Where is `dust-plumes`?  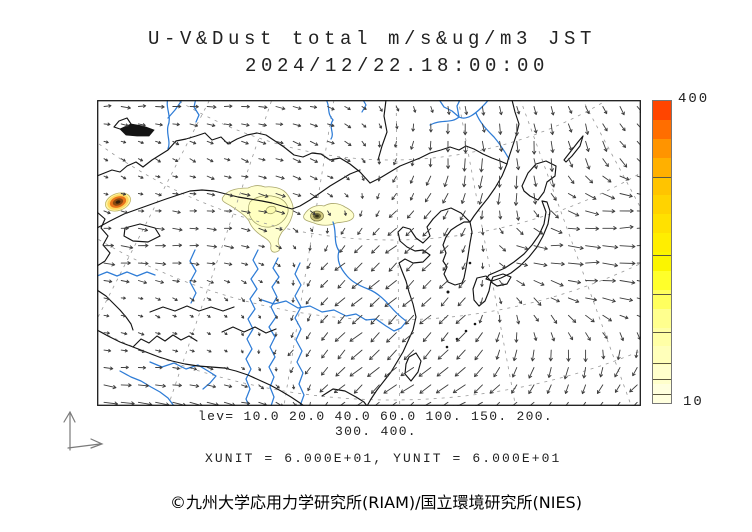 dust-plumes is located at coordinates (288, 219).